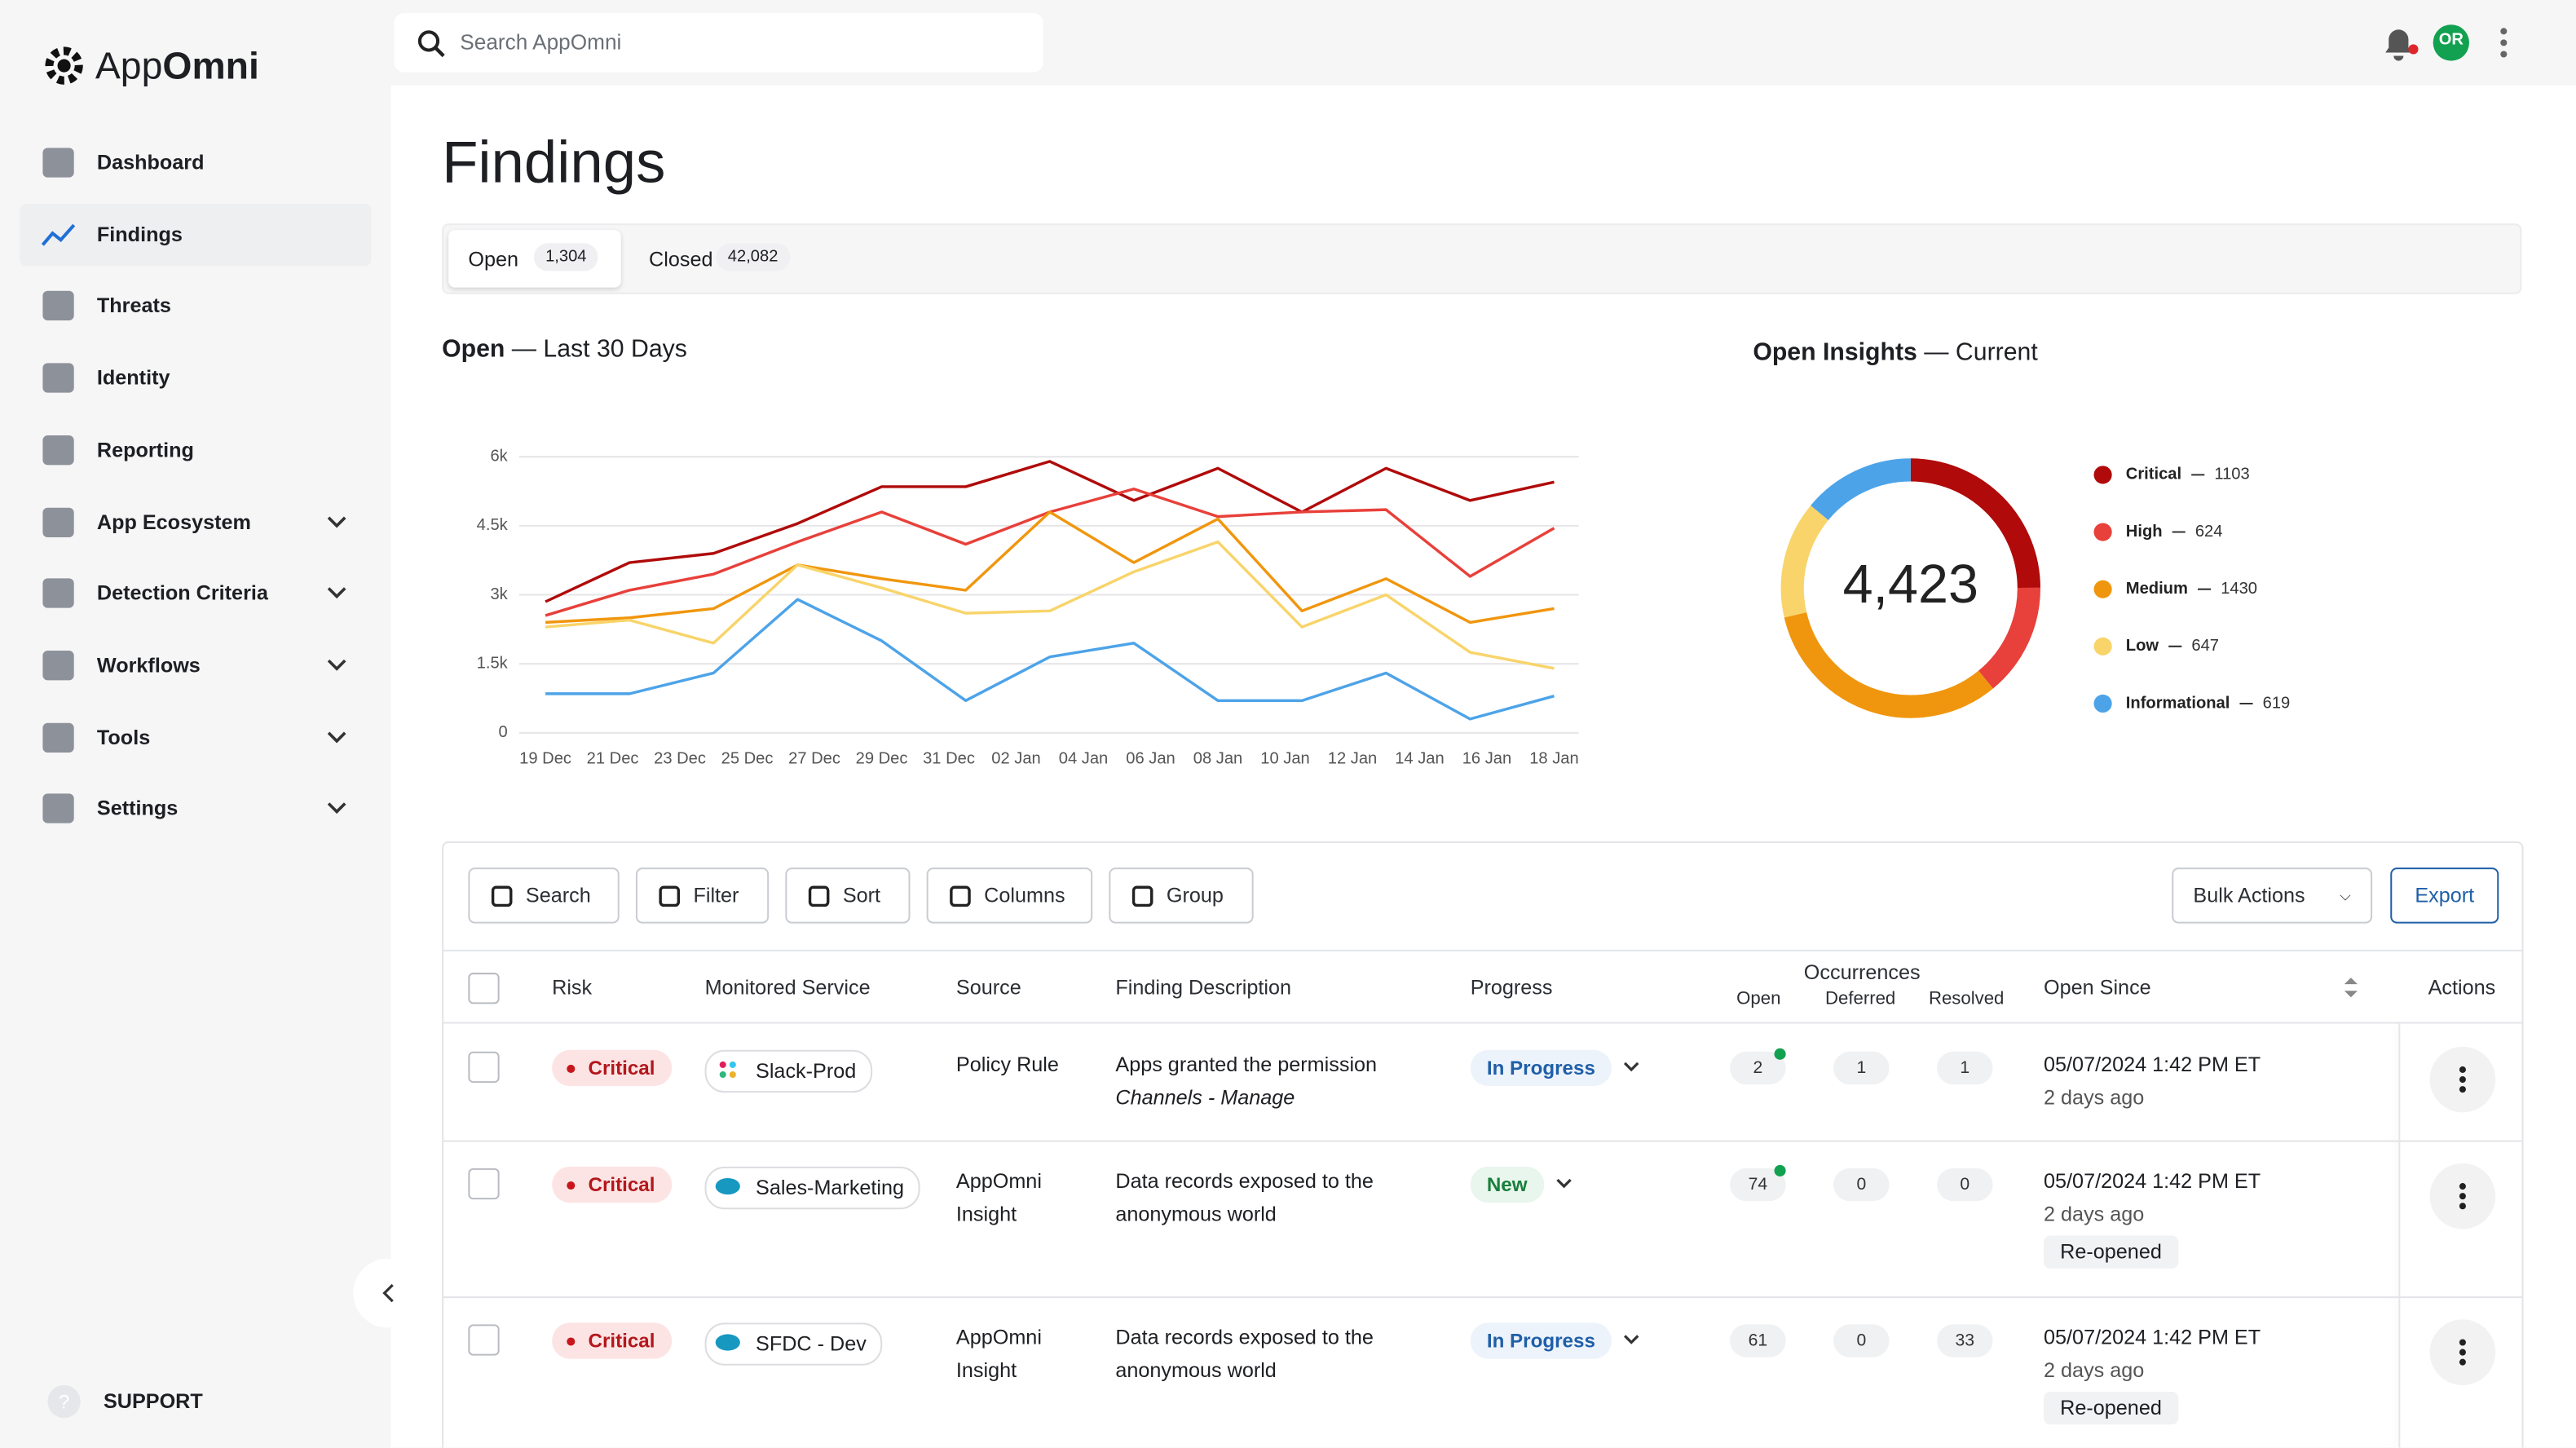 The width and height of the screenshot is (2576, 1448). Describe the element at coordinates (2272, 895) in the screenshot. I see `bulk-actions-button: Bulk Actions ⌵` at that location.